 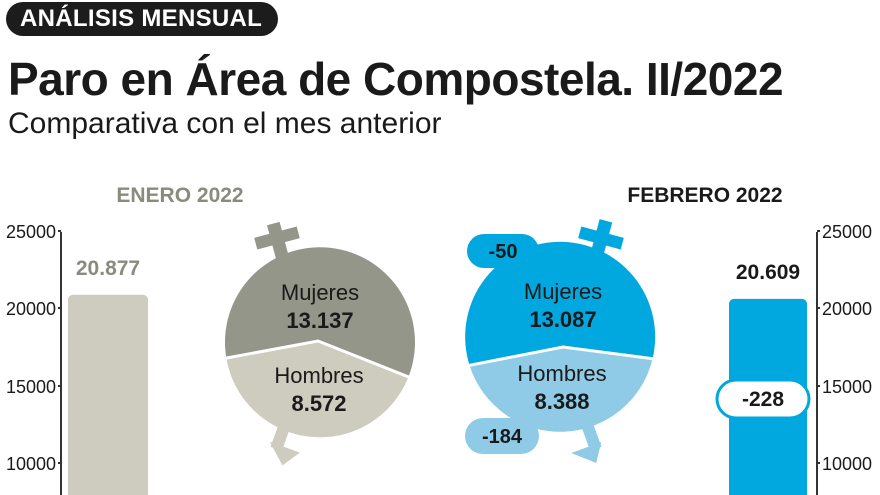 I want to click on total-change-value: -228, so click(x=763, y=399).